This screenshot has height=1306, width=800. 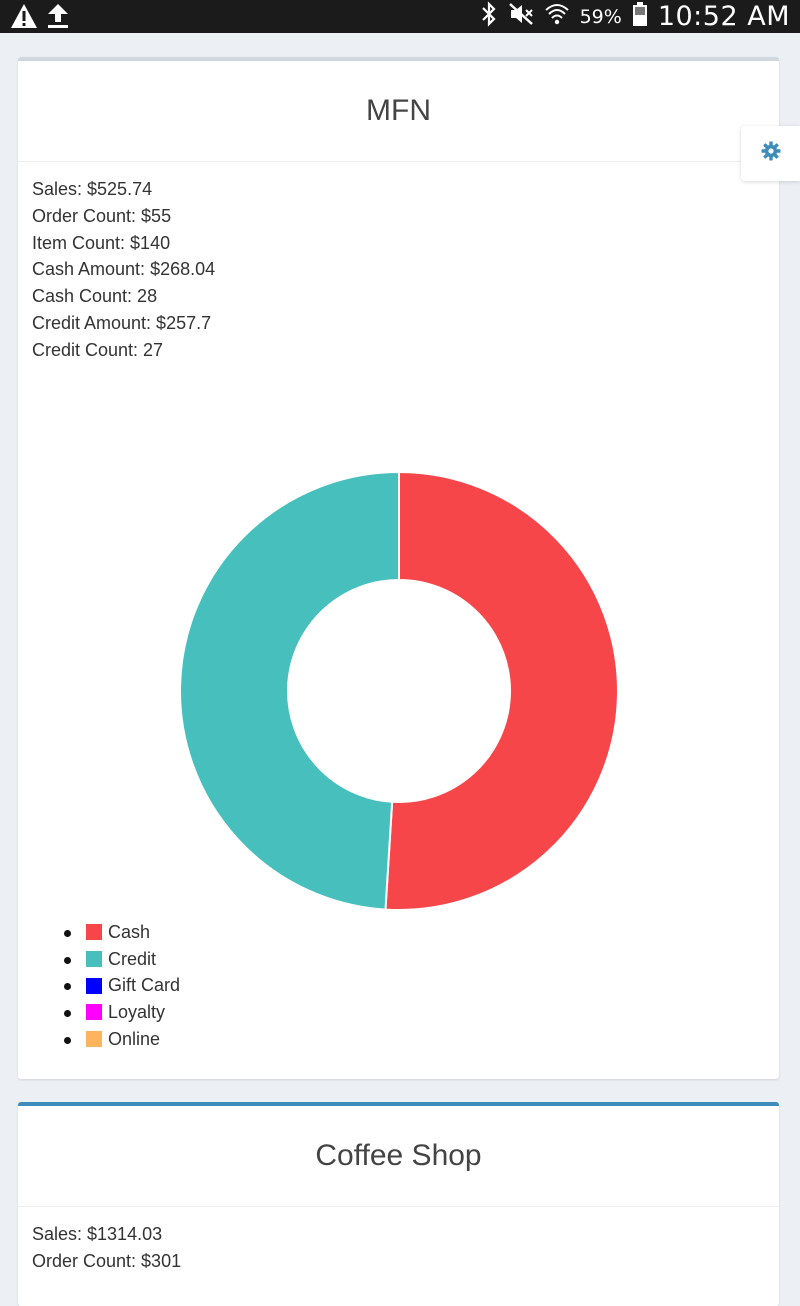 I want to click on legend-item-credit: Credit, so click(x=122, y=959).